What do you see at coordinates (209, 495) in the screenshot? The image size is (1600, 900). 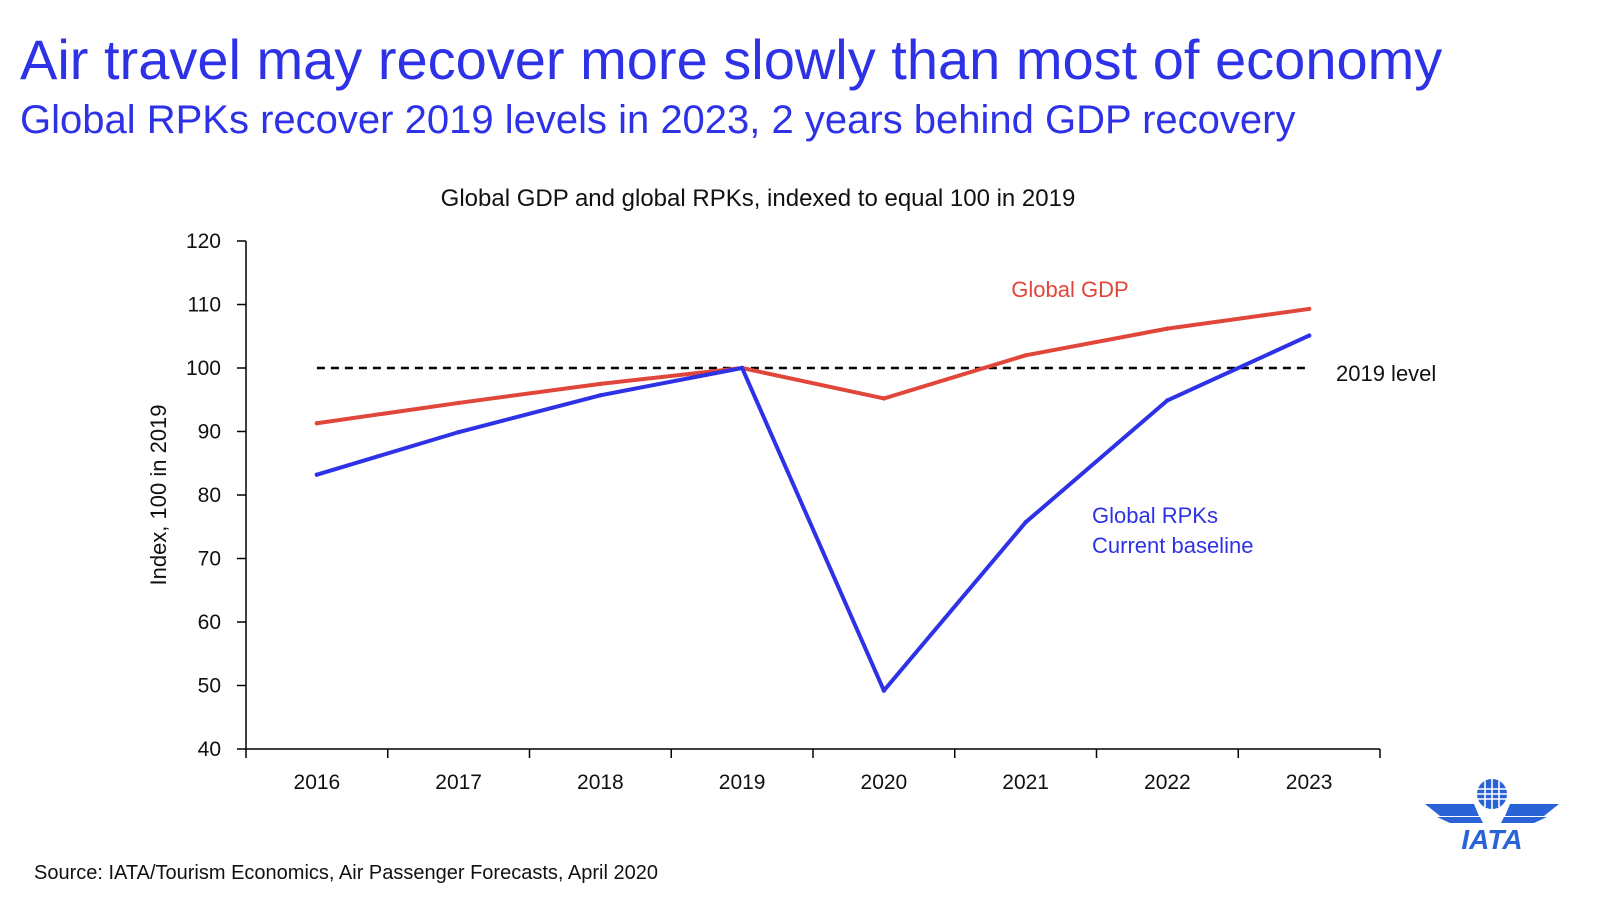 I see `y-tick-label: 80` at bounding box center [209, 495].